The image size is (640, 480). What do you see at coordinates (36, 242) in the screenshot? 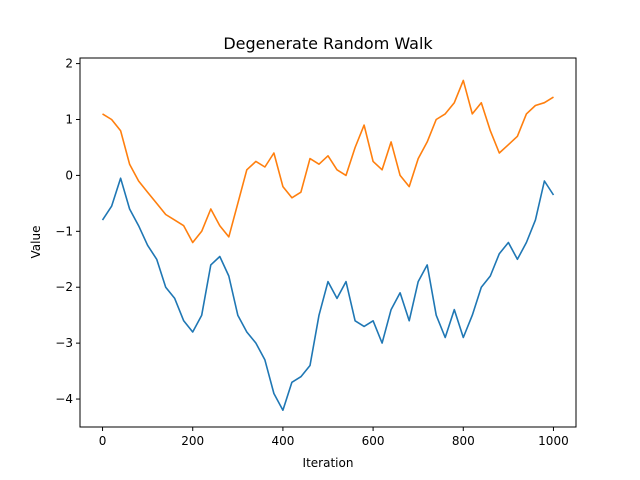
I see `y-axis-label: Value` at bounding box center [36, 242].